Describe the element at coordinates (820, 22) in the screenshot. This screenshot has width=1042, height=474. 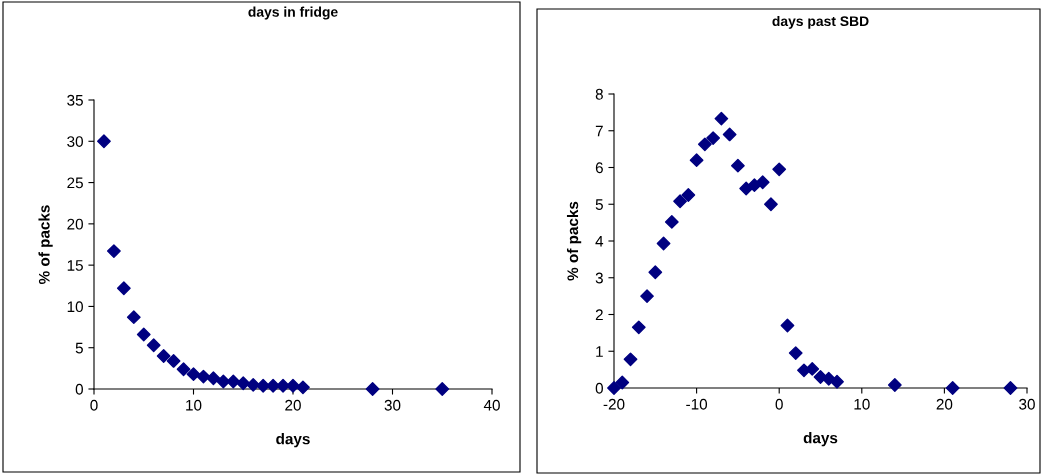
I see `chart-title: days past SBD` at that location.